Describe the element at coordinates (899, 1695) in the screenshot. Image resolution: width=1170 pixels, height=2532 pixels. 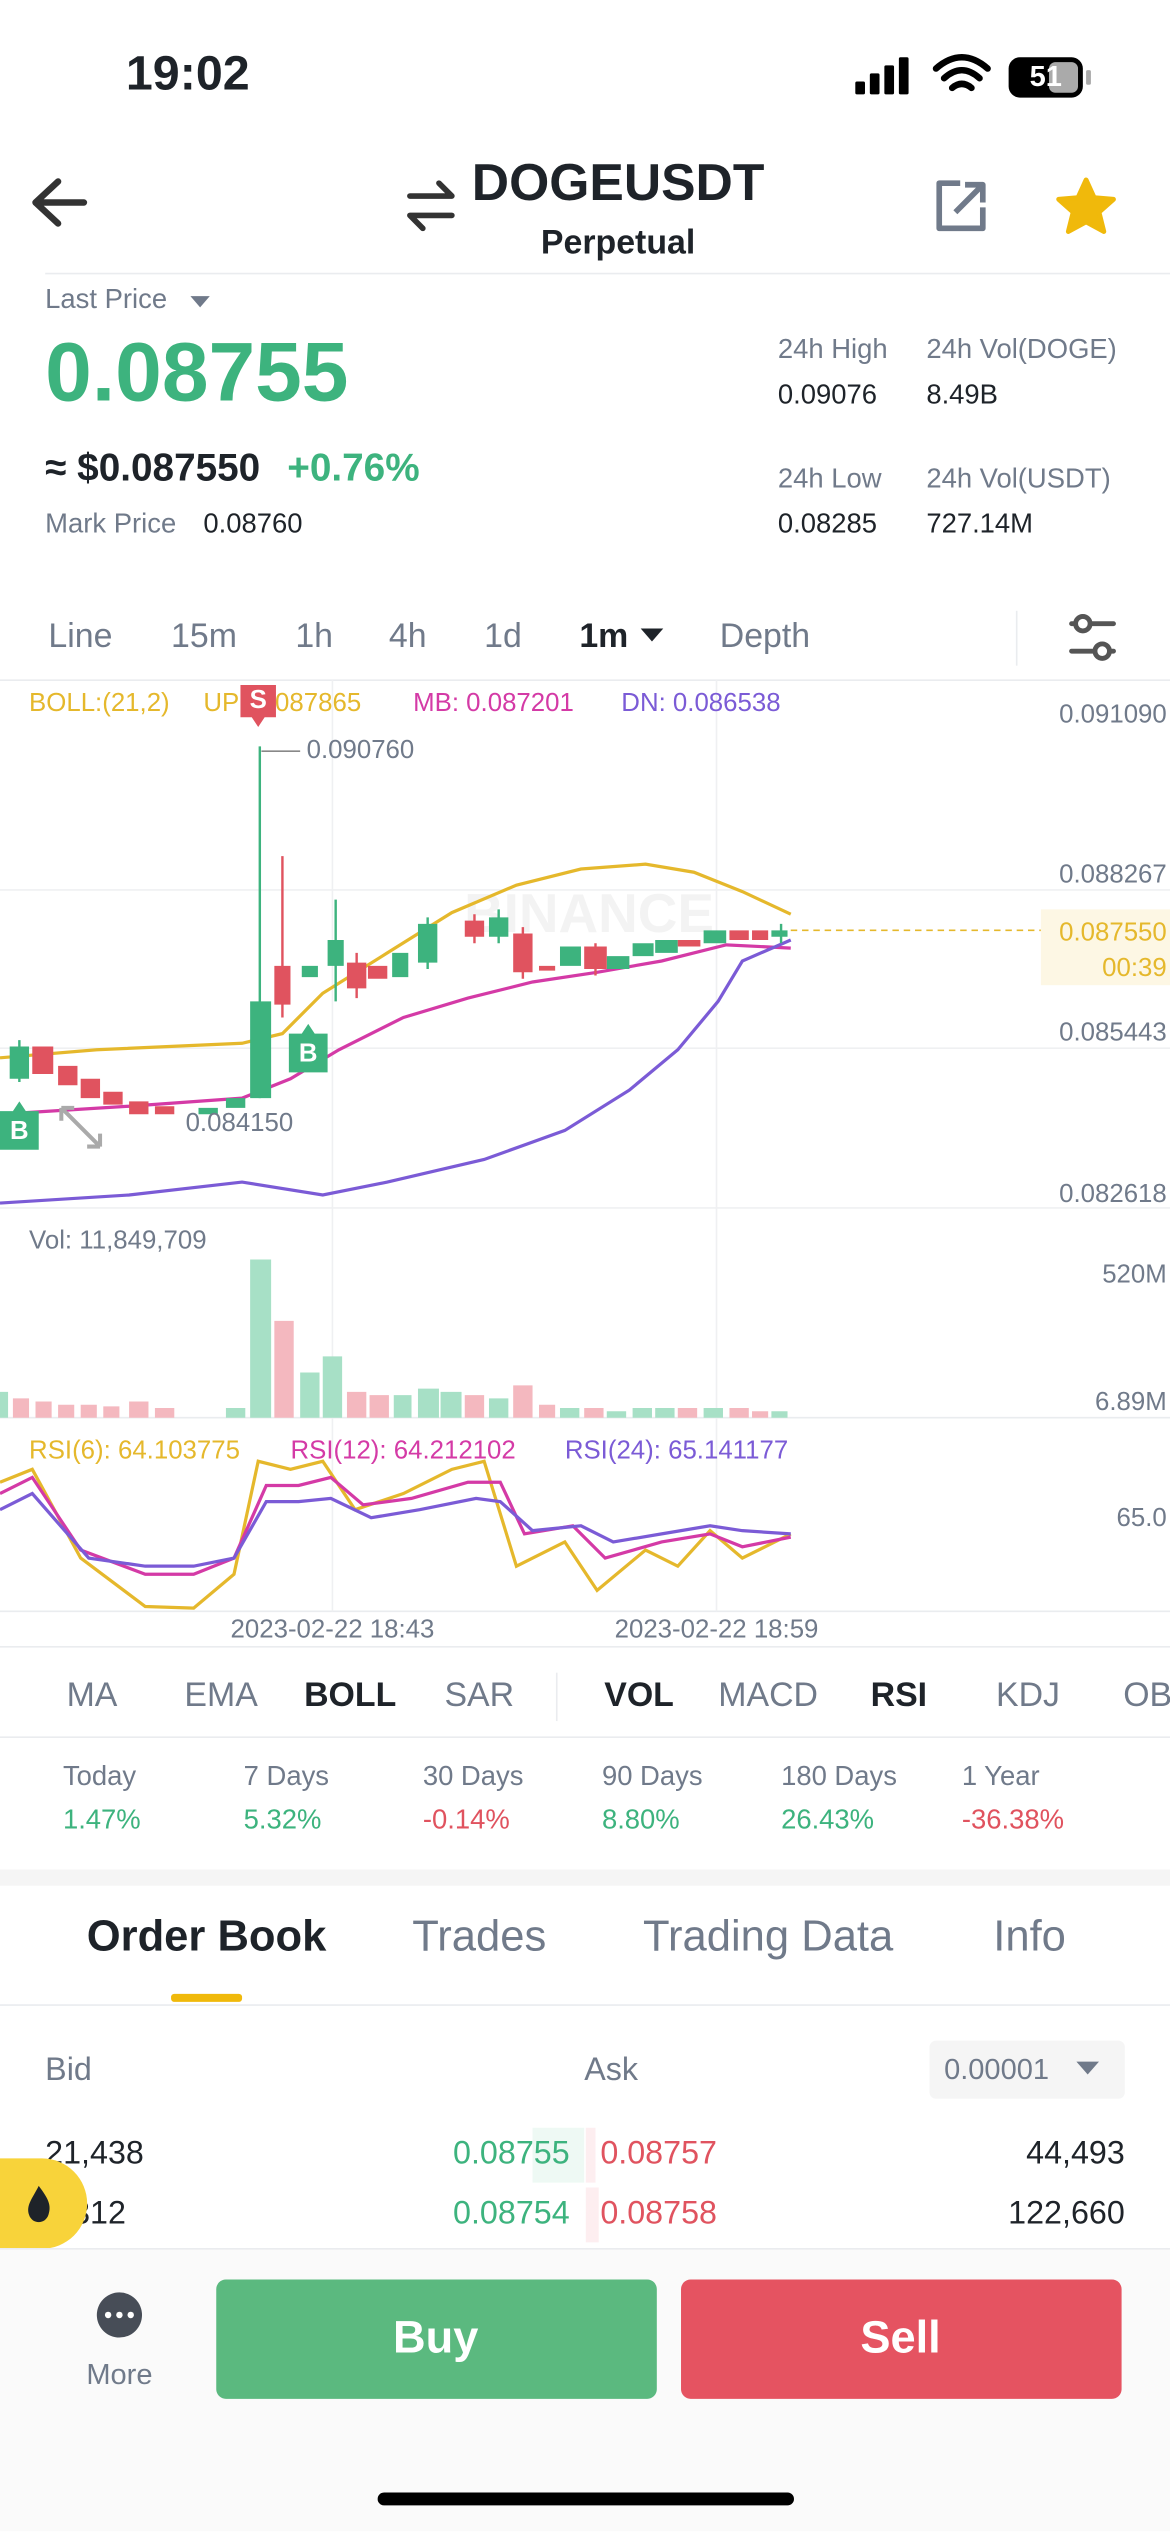
I see `indicator-tab-active: RSI` at that location.